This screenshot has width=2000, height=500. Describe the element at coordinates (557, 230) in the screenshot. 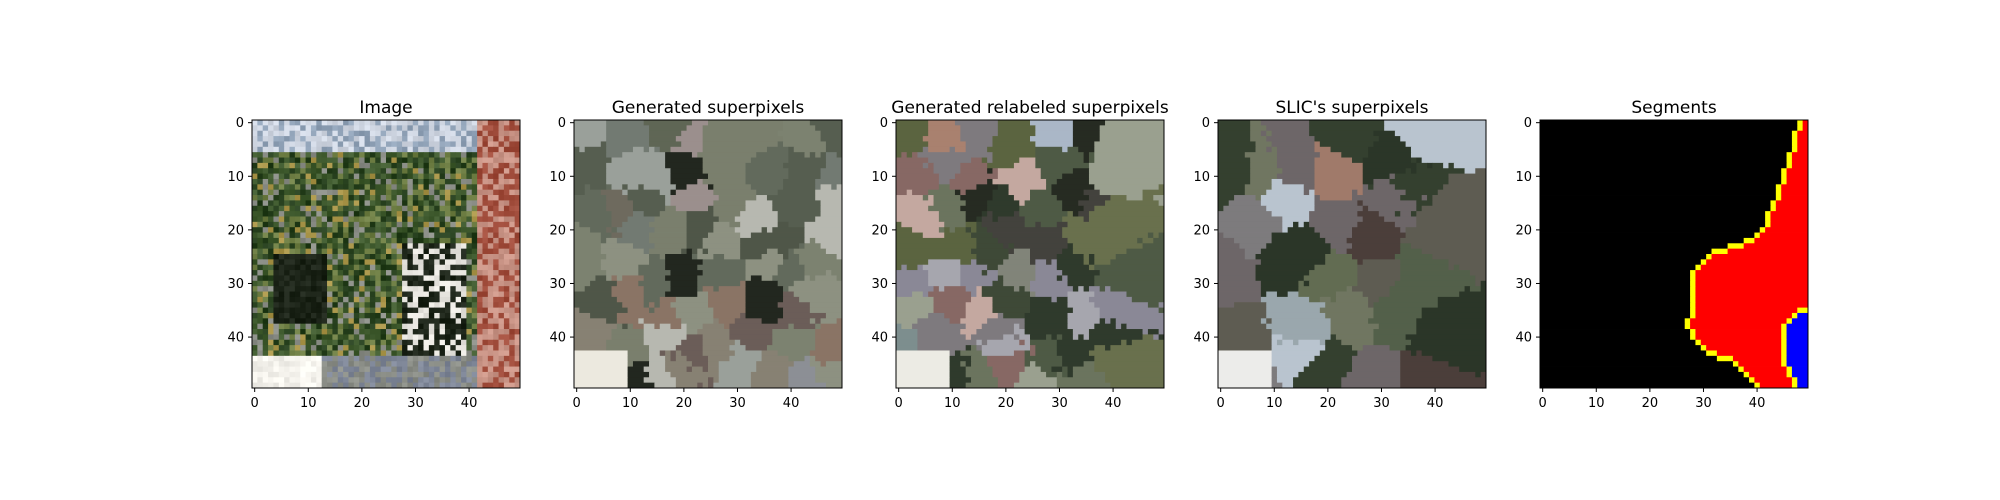

I see `y-tick-label: 20` at that location.